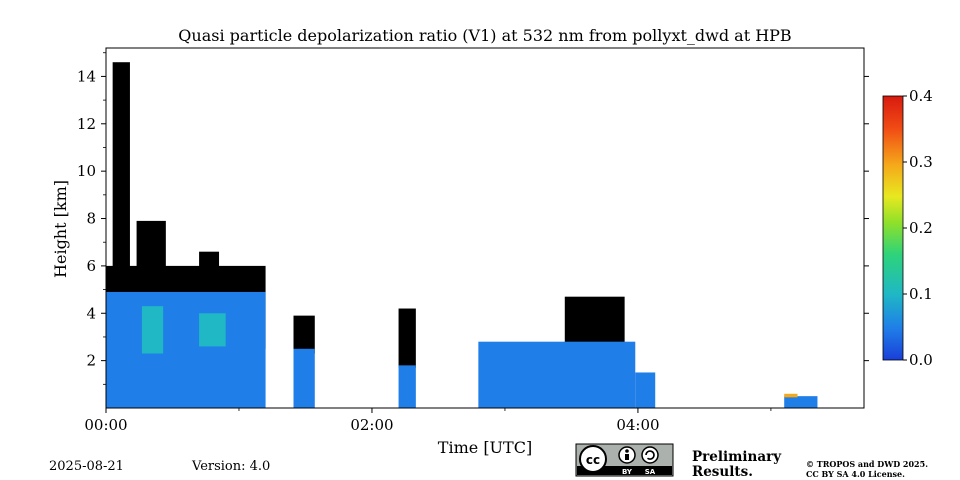  I want to click on x-tick-label: 04:00, so click(637, 425).